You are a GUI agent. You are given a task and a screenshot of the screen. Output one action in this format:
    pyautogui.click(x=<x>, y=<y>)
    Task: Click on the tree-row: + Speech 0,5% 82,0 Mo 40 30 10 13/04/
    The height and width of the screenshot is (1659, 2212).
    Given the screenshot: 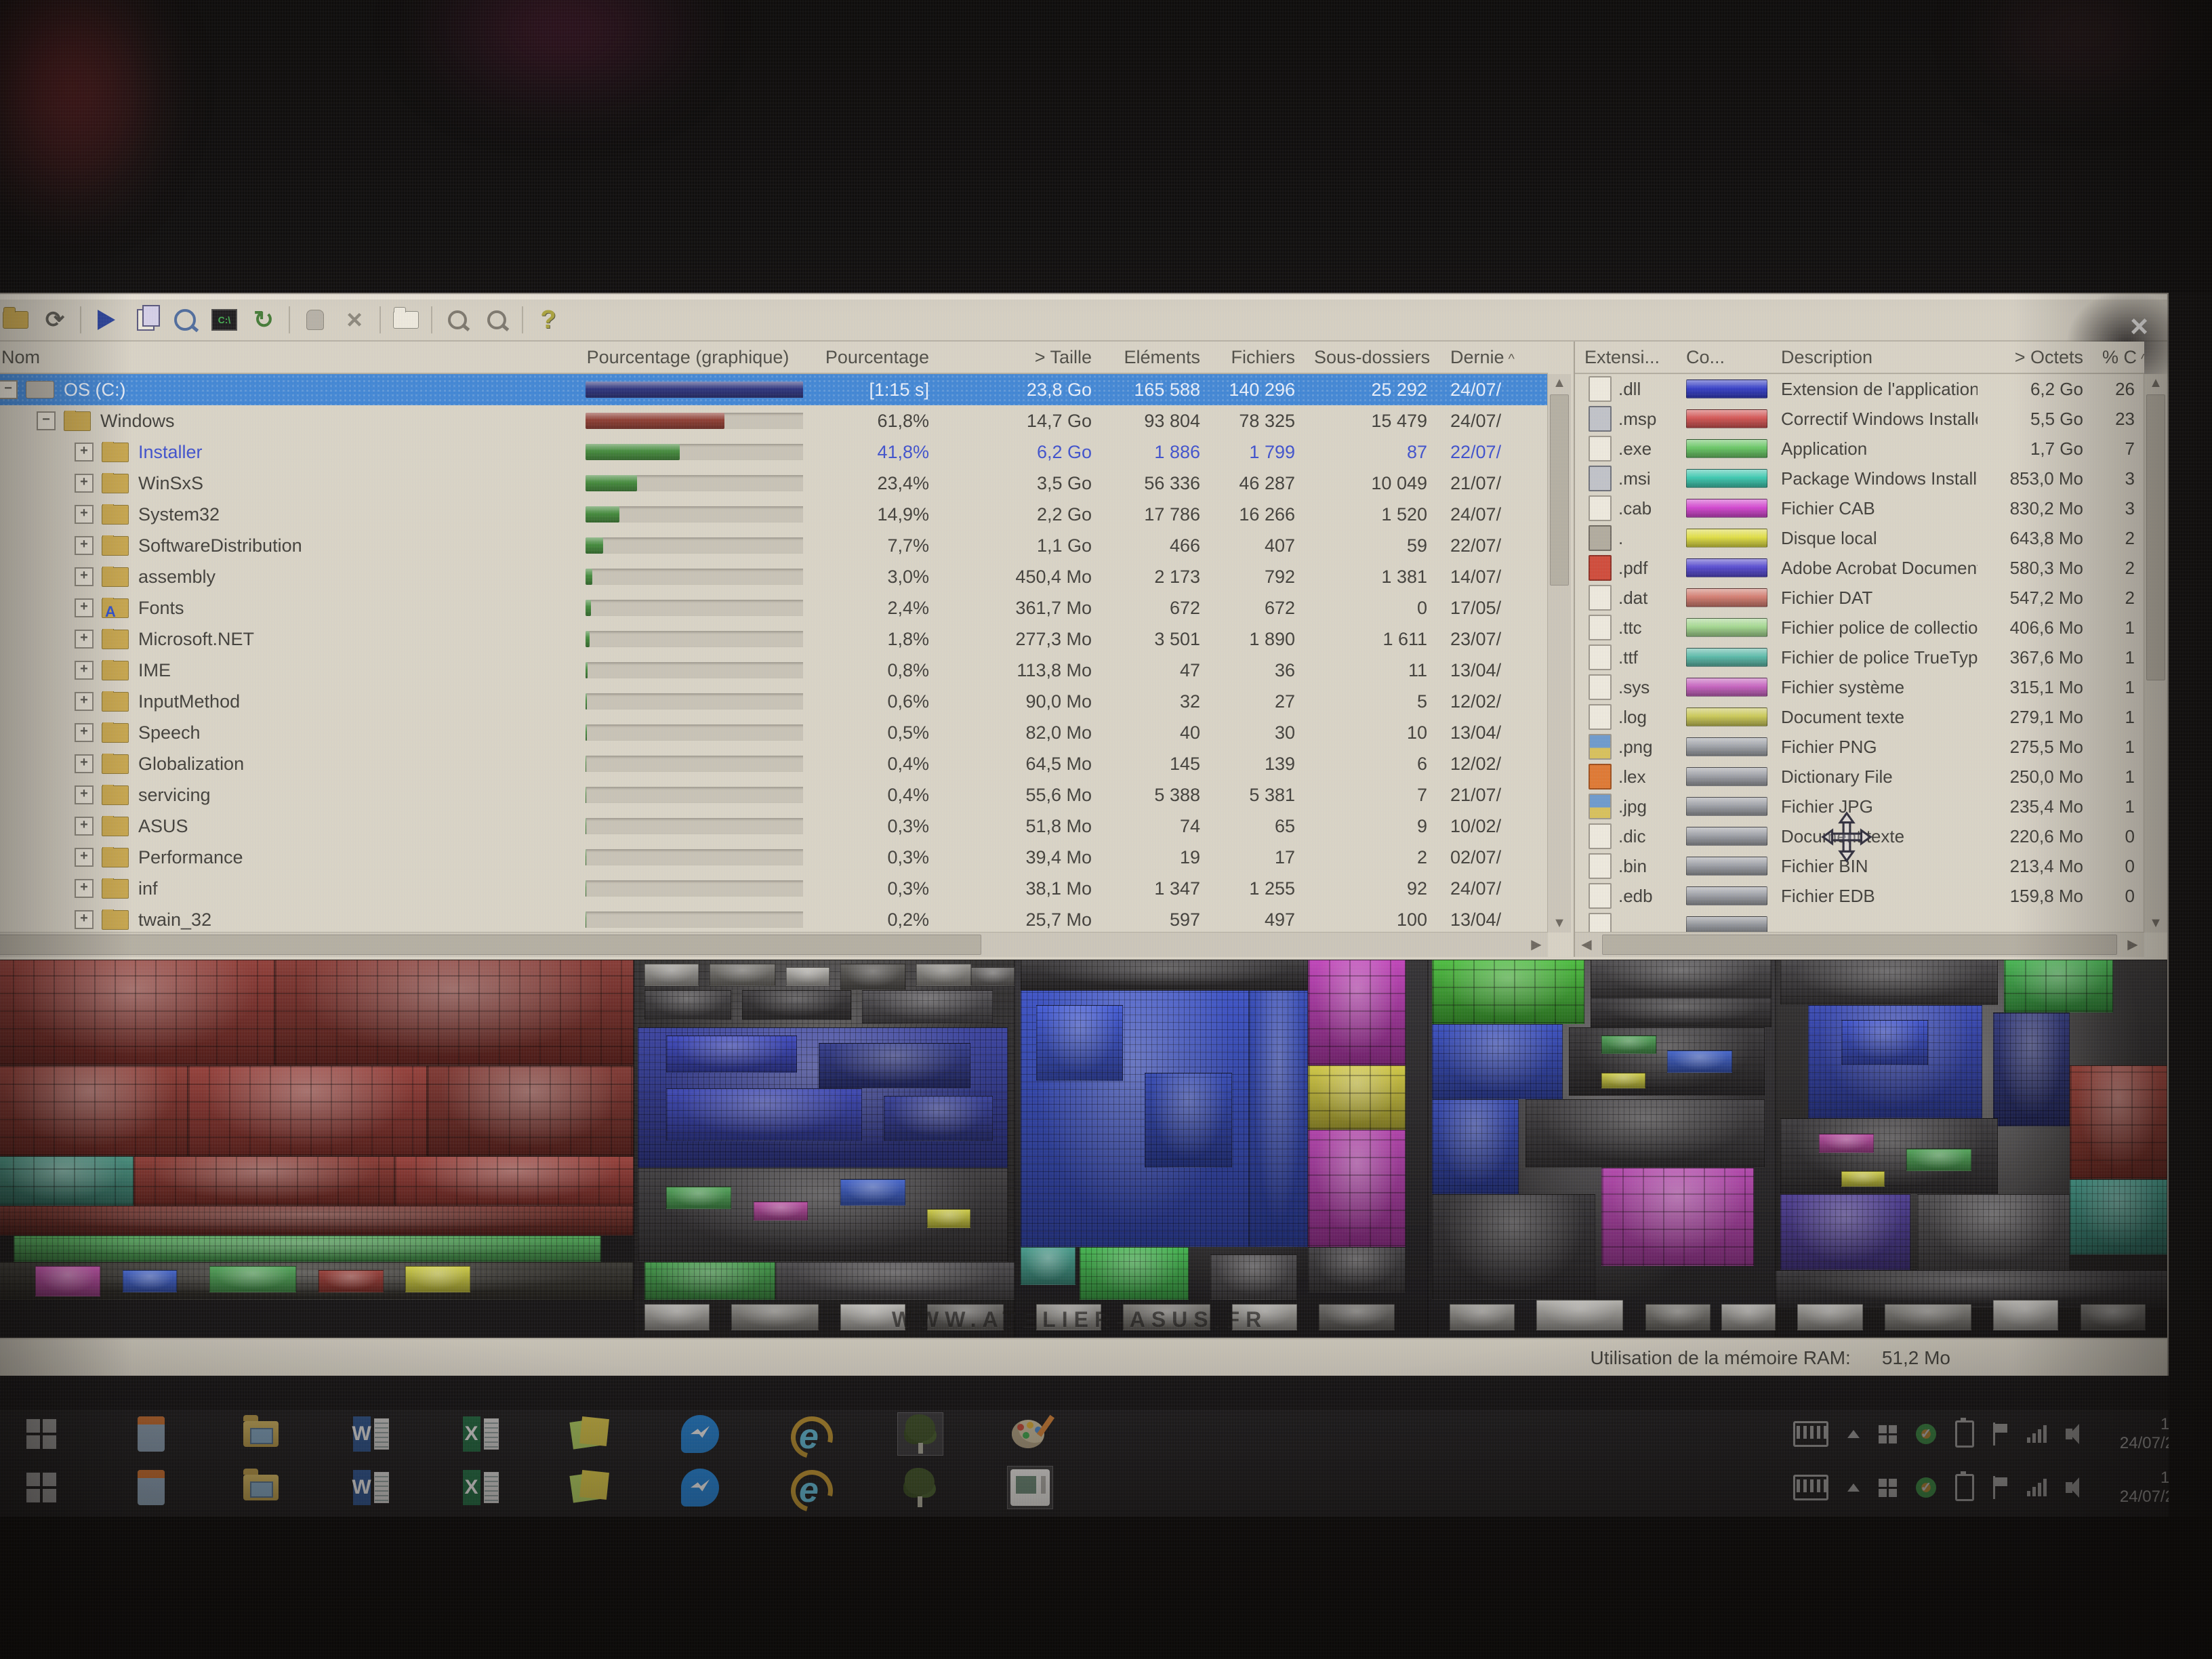 What is the action you would take?
    pyautogui.click(x=774, y=732)
    